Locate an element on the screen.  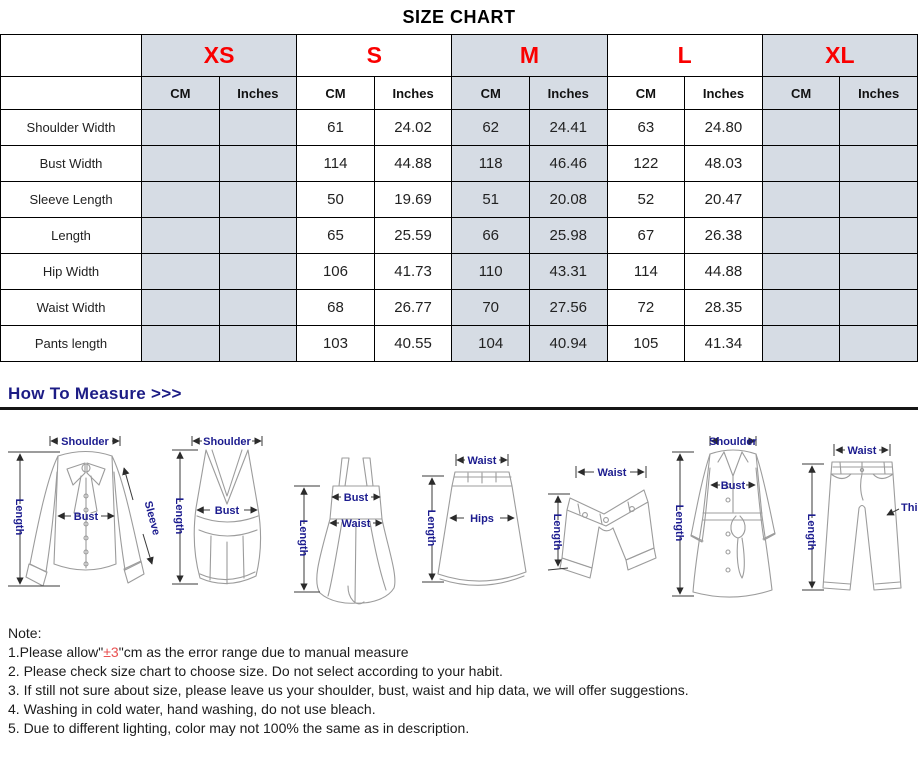
cell: 110 is located at coordinates (490, 271).